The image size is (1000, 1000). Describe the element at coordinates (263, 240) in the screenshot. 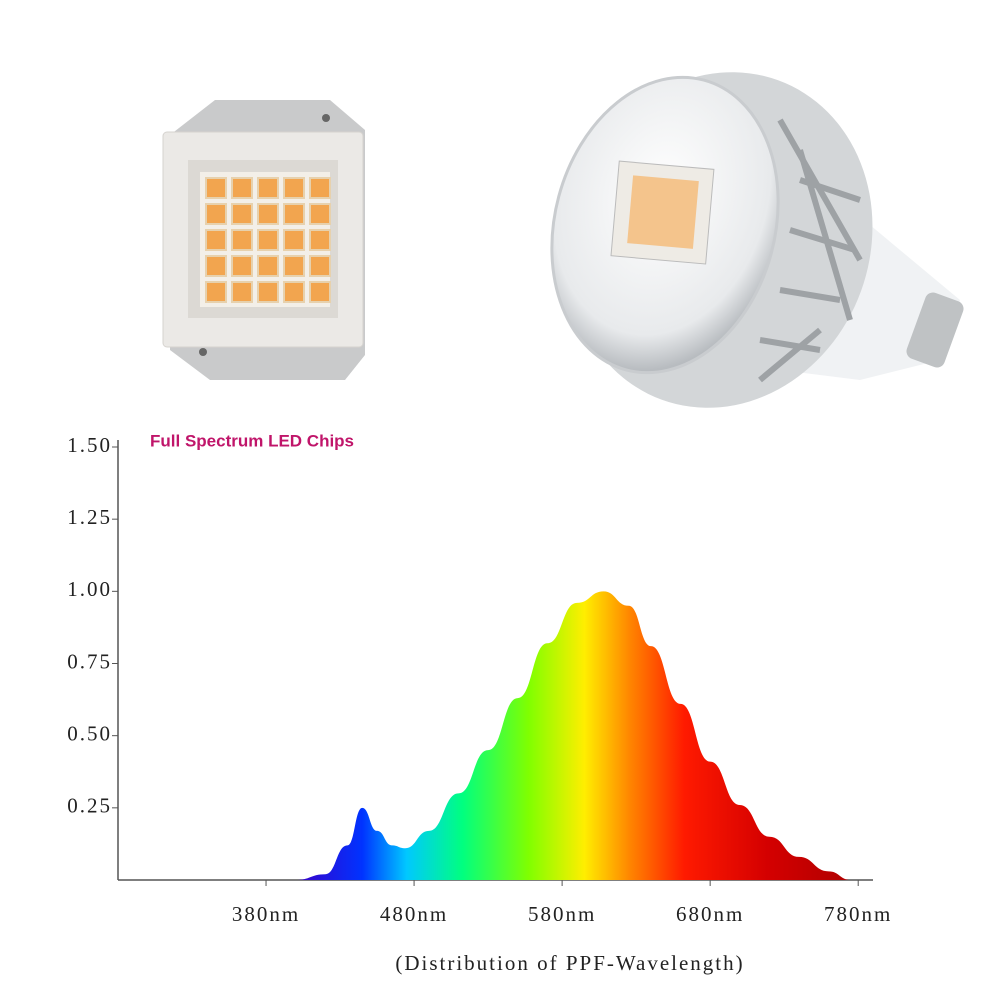

I see `led-chip-photo` at that location.